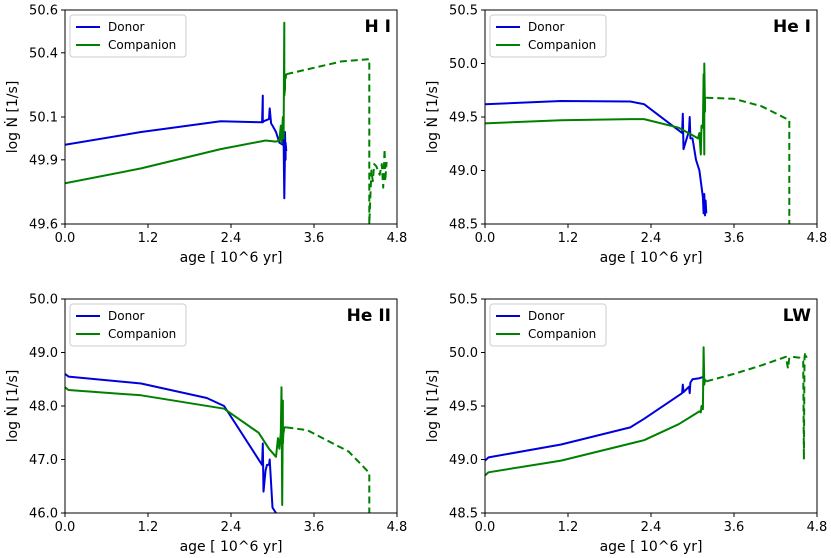 Image resolution: width=831 pixels, height=558 pixels. Describe the element at coordinates (43, 53) in the screenshot. I see `y-tick-label: 50.4` at that location.